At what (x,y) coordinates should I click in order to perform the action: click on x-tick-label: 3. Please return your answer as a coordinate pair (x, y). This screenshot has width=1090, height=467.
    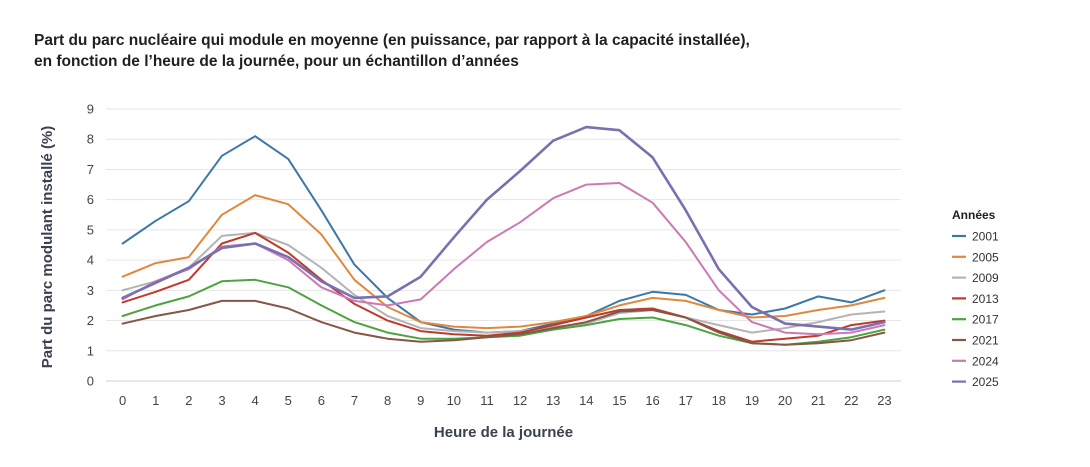
    Looking at the image, I should click on (221, 400).